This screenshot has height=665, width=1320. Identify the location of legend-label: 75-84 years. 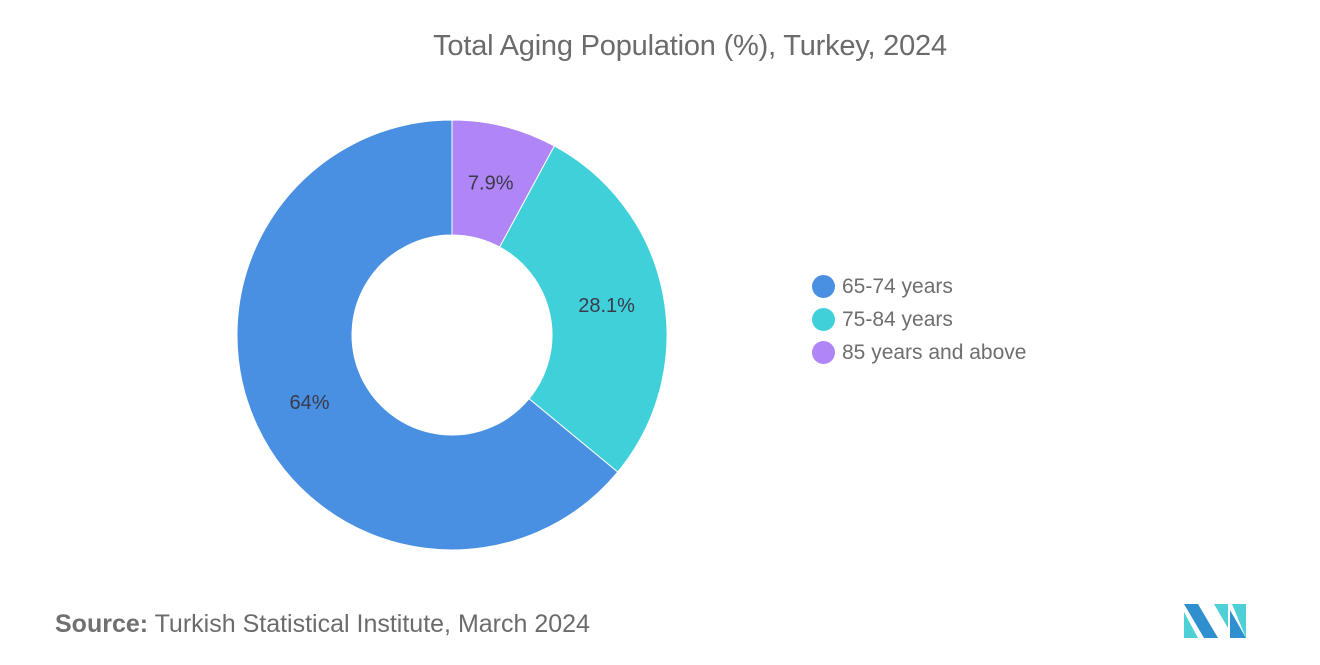
(897, 319).